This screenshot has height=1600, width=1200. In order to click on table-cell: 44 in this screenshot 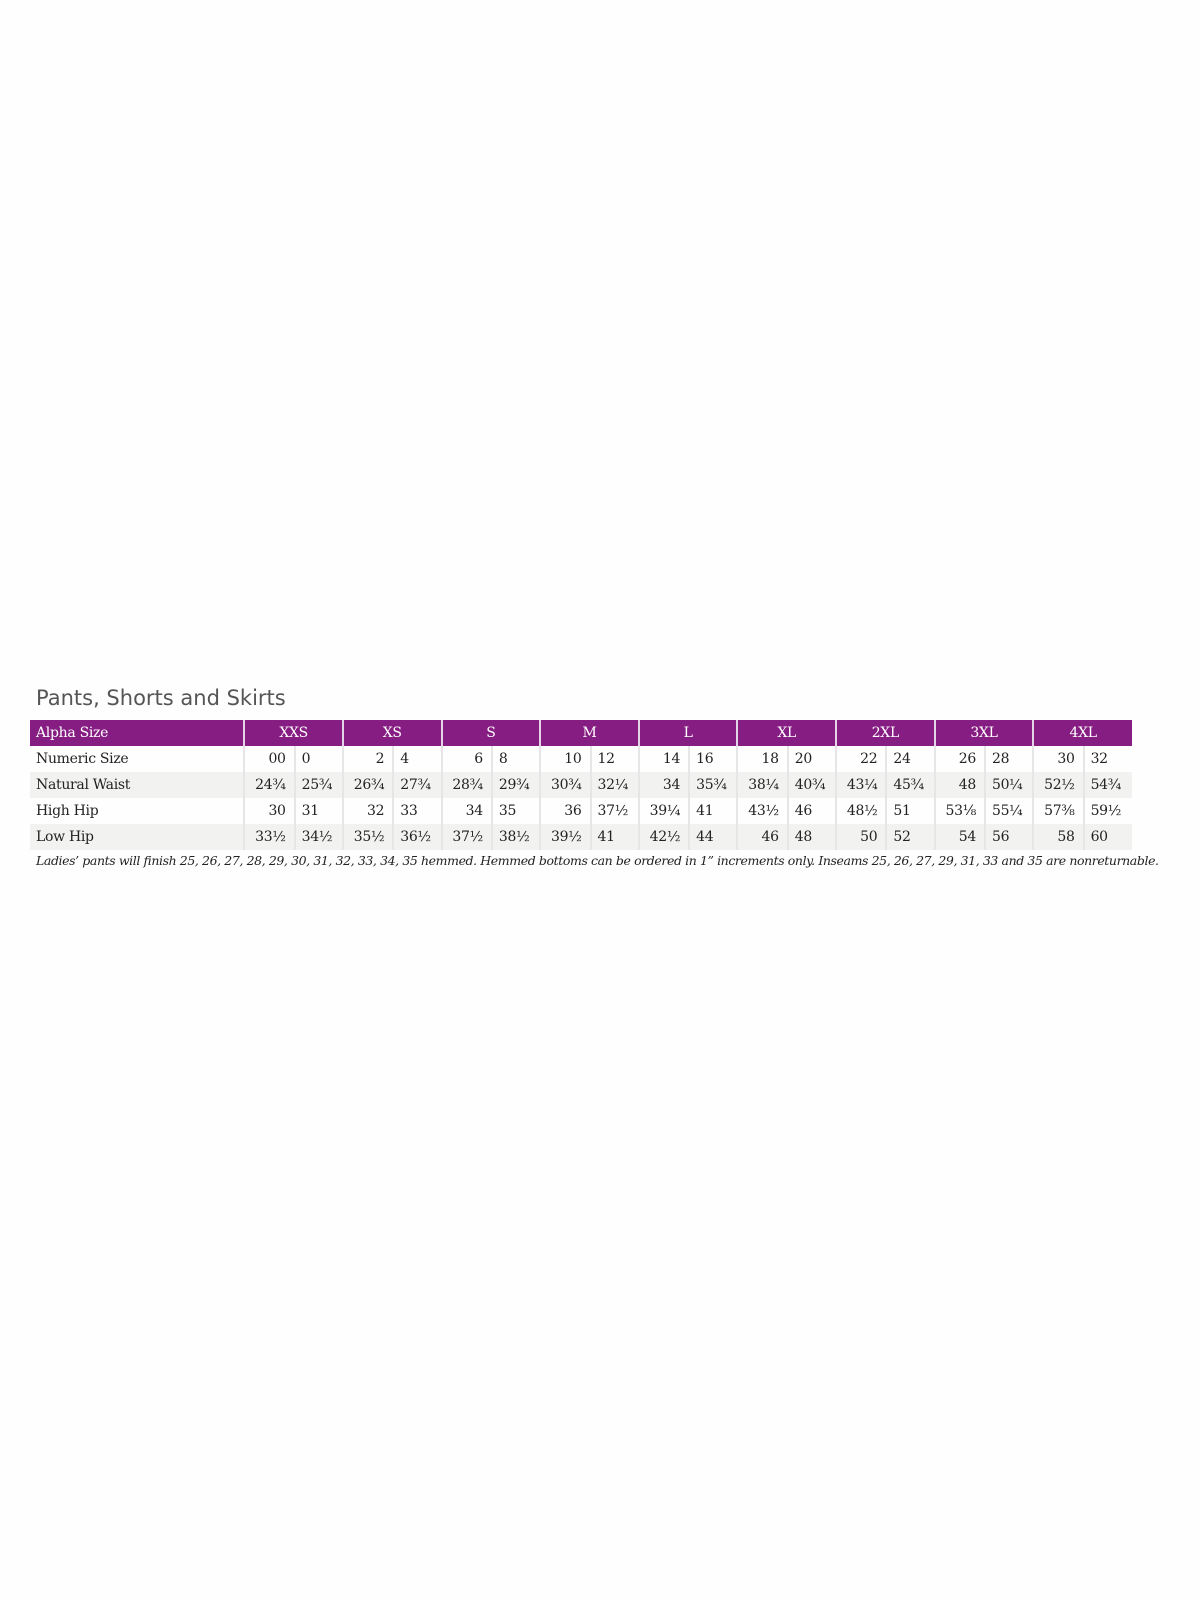, I will do `click(713, 837)`.